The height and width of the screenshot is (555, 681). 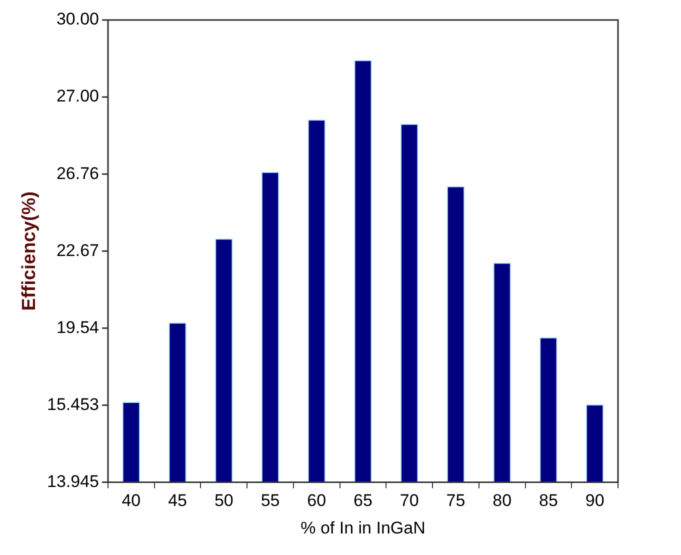 I want to click on text: 27.00, so click(x=77, y=96).